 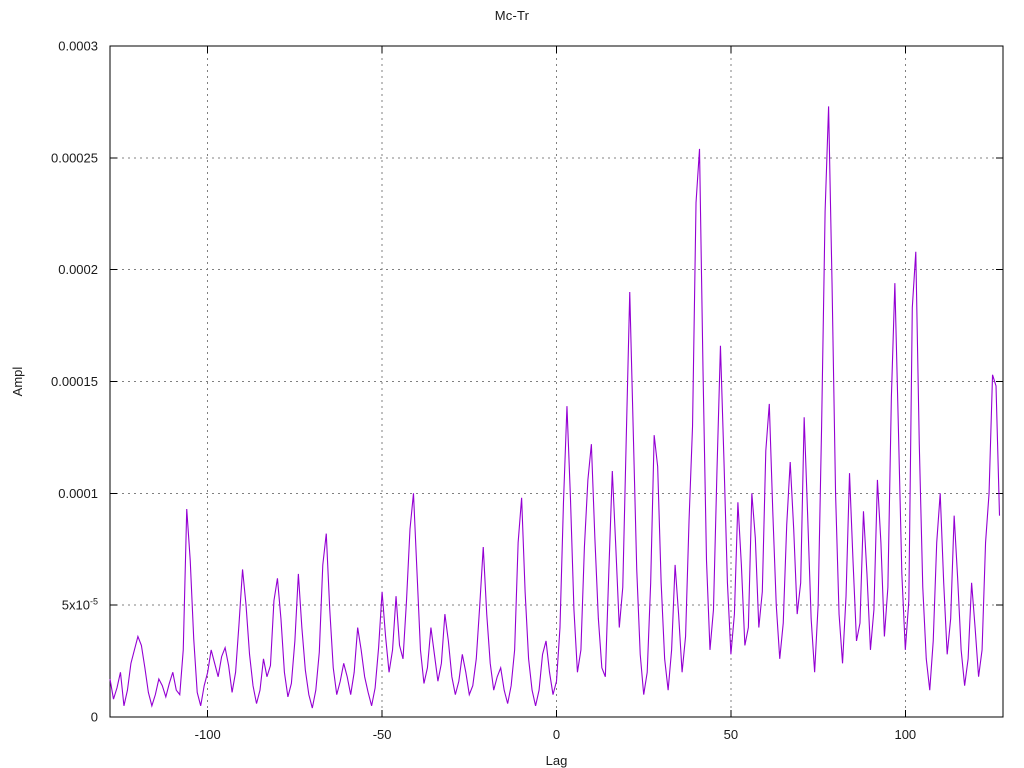 I want to click on y-tick-label: 5x10⁻⁵, so click(x=80, y=605).